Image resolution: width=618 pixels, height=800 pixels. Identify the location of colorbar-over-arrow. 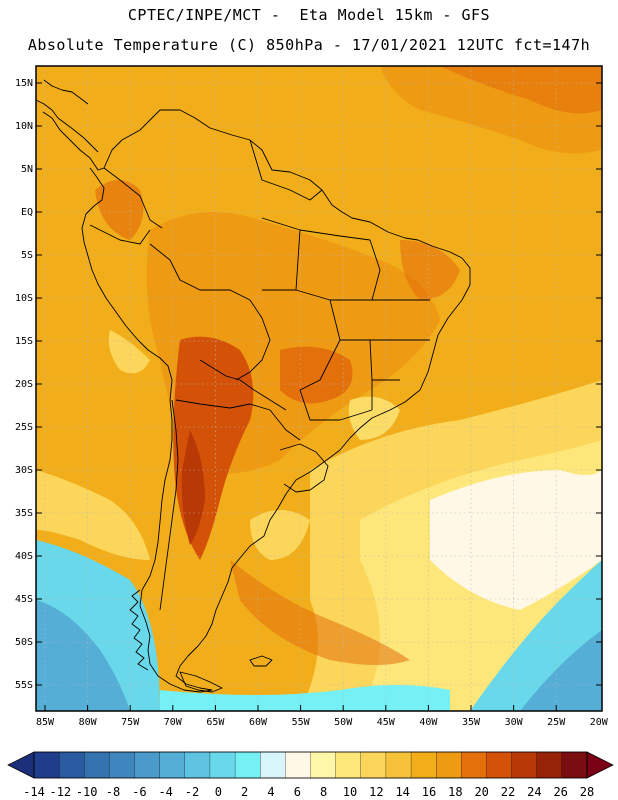
(600, 765).